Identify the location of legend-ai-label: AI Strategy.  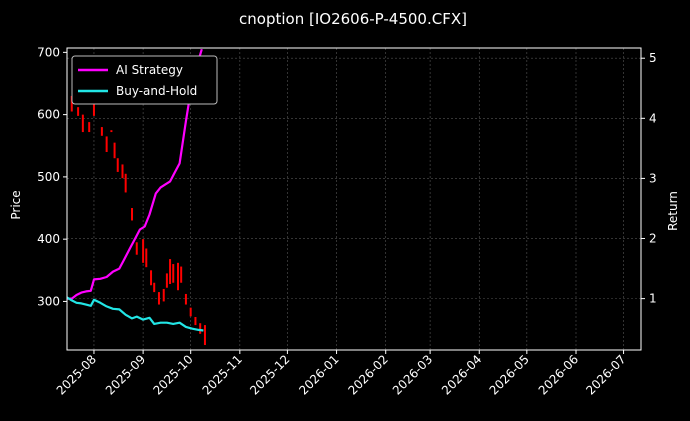
(149, 70).